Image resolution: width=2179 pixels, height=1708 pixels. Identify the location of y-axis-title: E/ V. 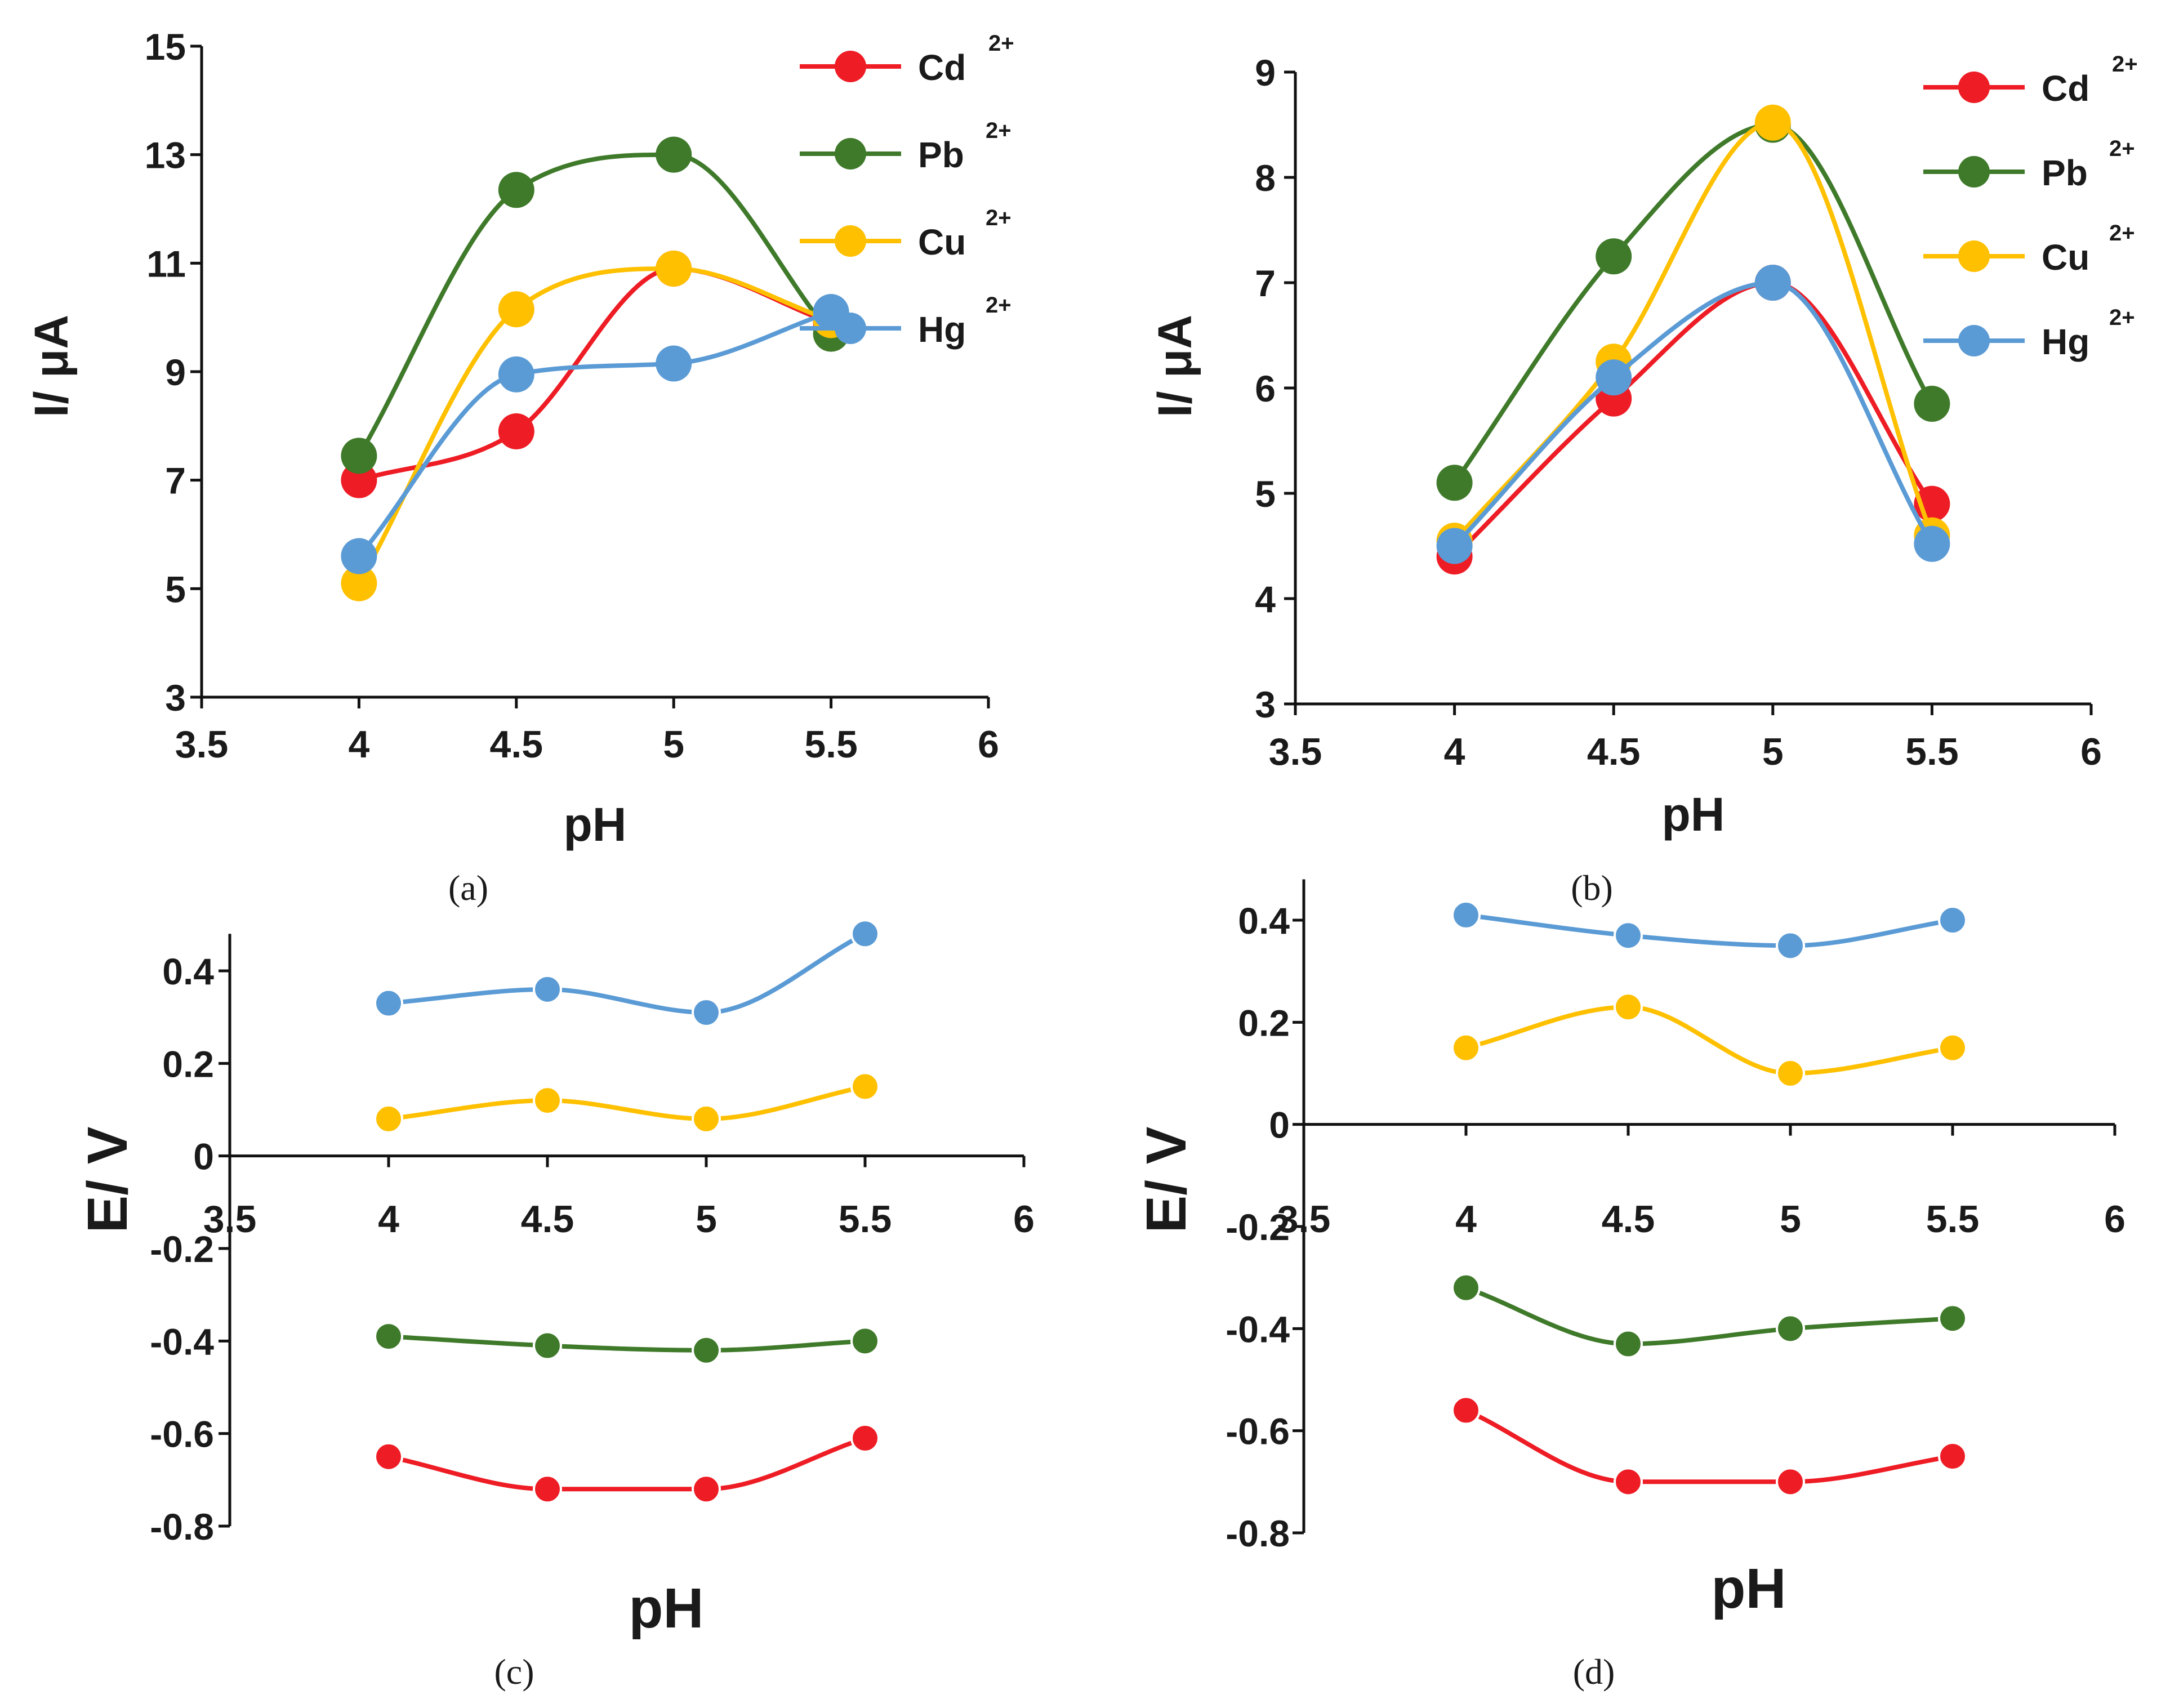
(1166, 1179).